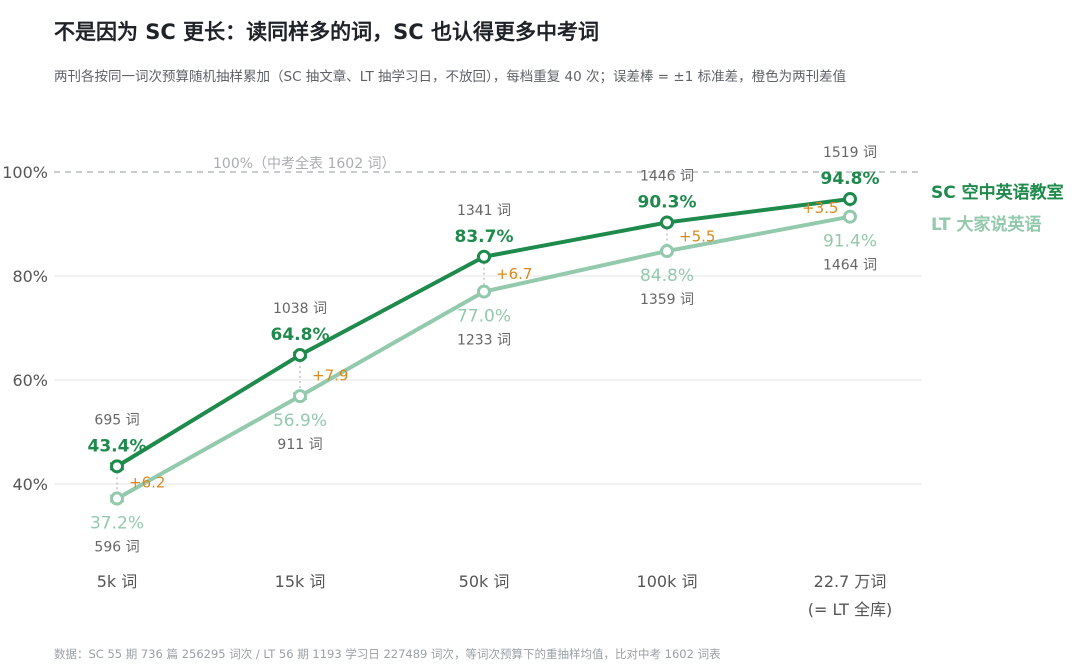 The height and width of the screenshot is (670, 1080). What do you see at coordinates (850, 581) in the screenshot?
I see `x-tick-label: 22.7 万词` at bounding box center [850, 581].